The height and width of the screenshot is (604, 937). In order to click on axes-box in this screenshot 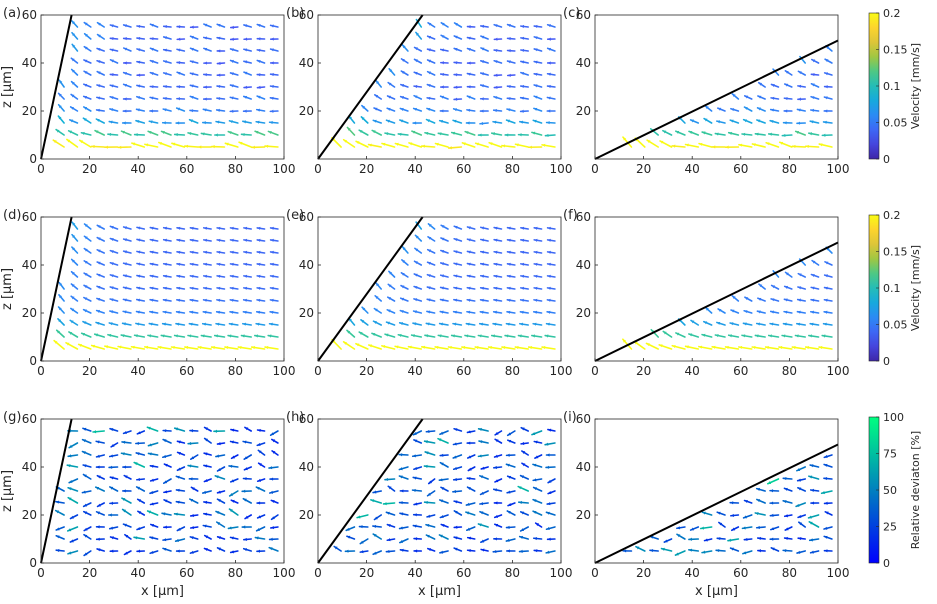, I will do `click(716, 289)`.